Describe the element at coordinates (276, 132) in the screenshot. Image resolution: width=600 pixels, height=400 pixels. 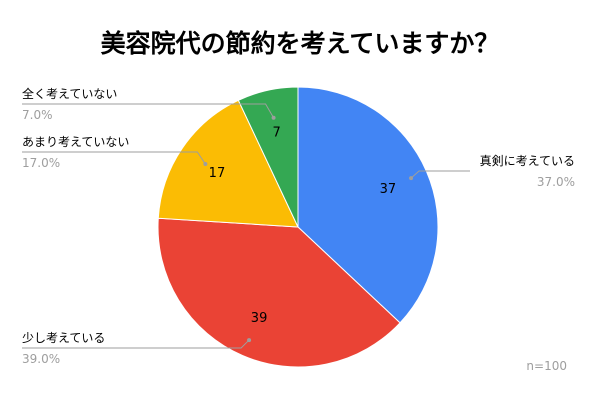
I see `slice-4-value-label: 7` at that location.